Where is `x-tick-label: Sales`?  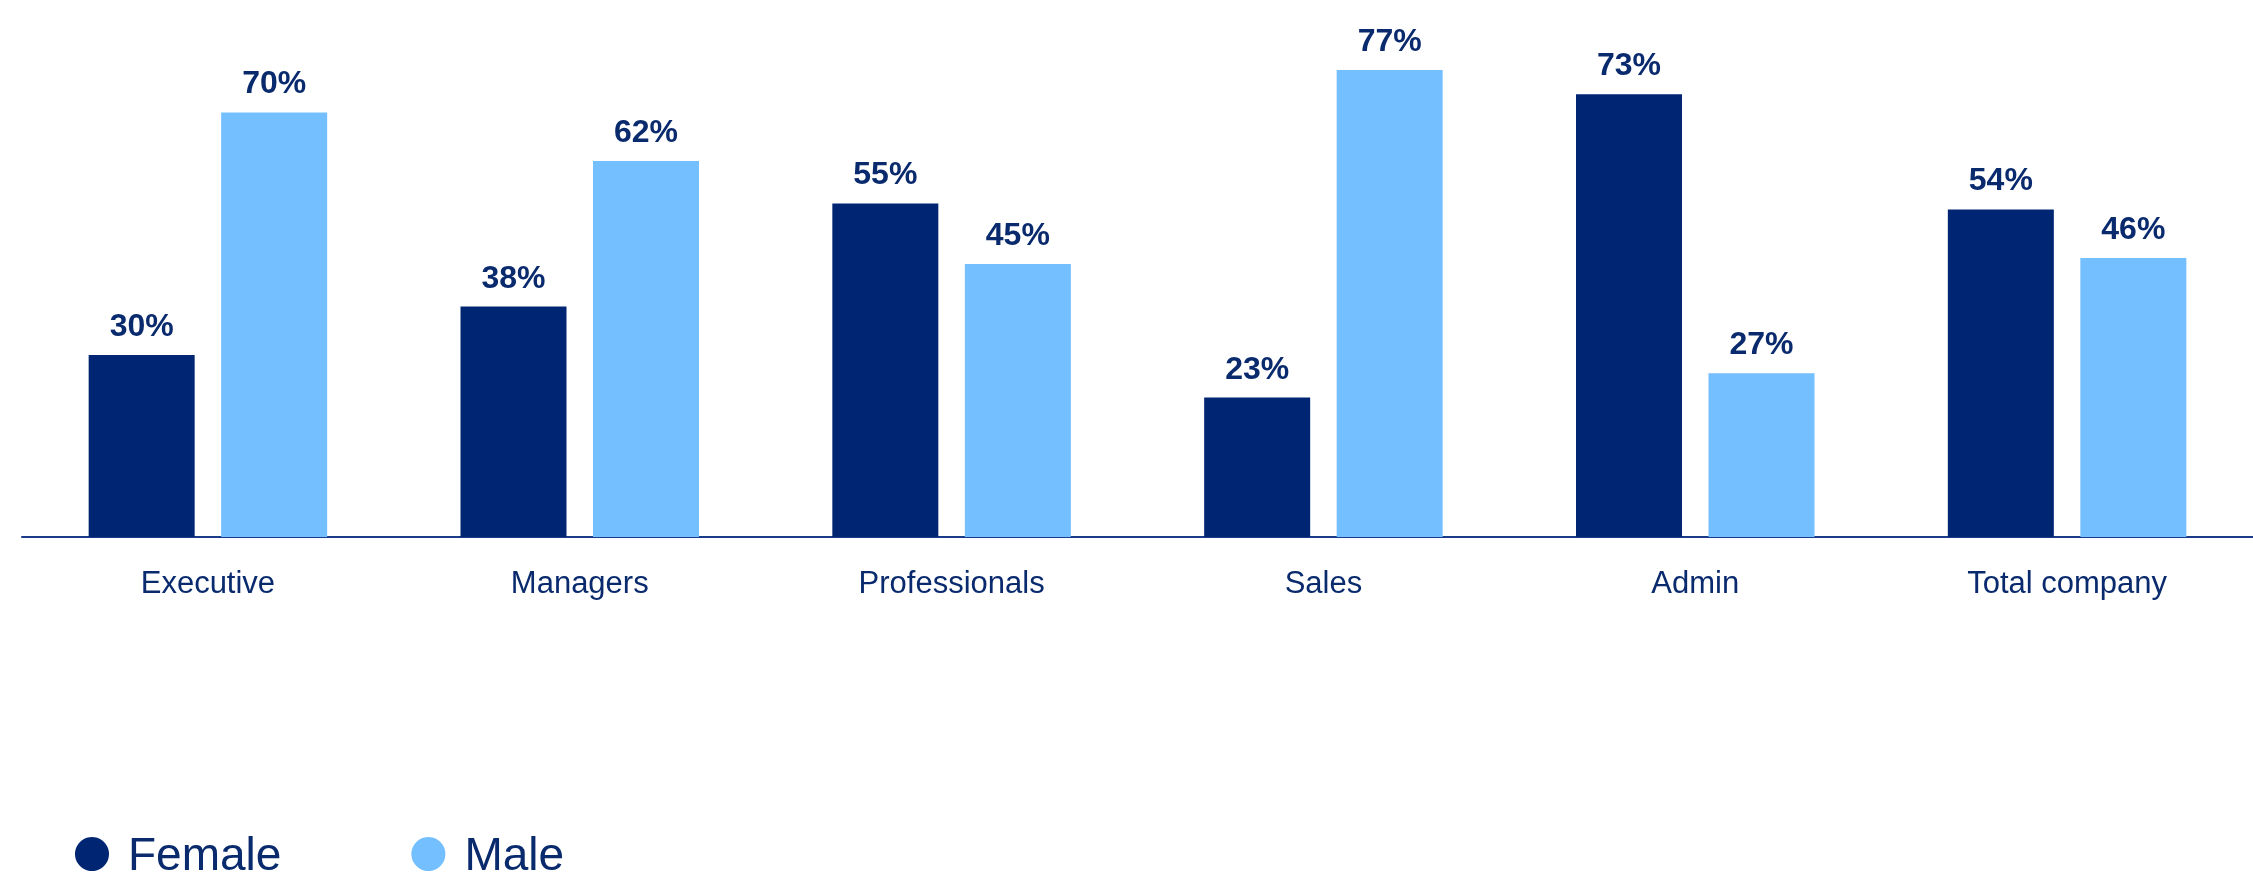 x-tick-label: Sales is located at coordinates (1323, 582).